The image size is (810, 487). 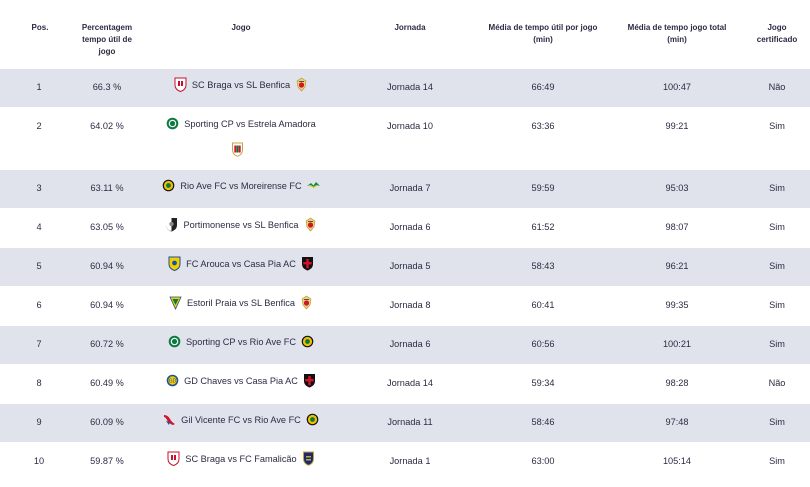 I want to click on position-cell: 9, so click(x=39, y=422).